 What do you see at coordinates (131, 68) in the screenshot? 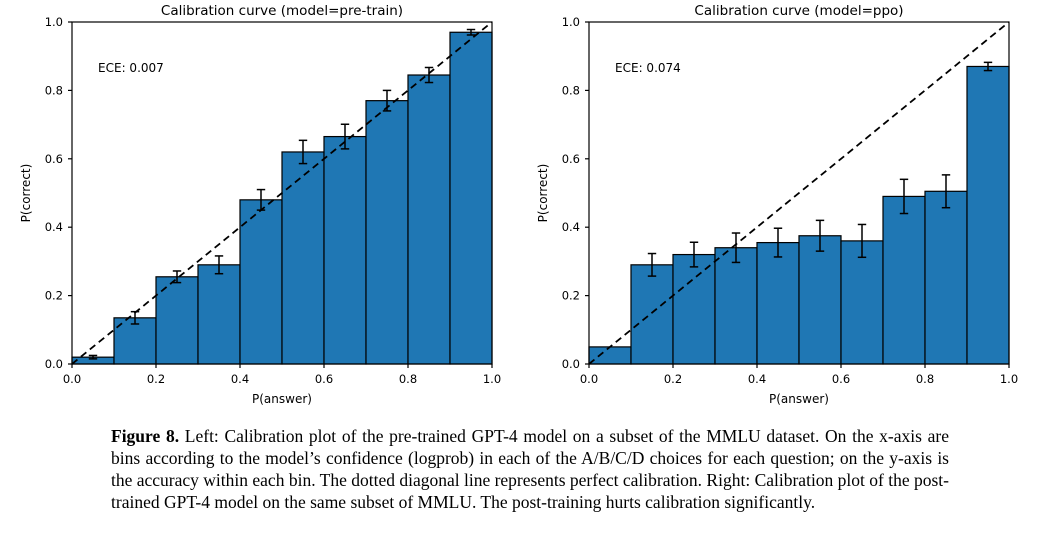
I see `ece-annotation: ECE: 0.007` at bounding box center [131, 68].